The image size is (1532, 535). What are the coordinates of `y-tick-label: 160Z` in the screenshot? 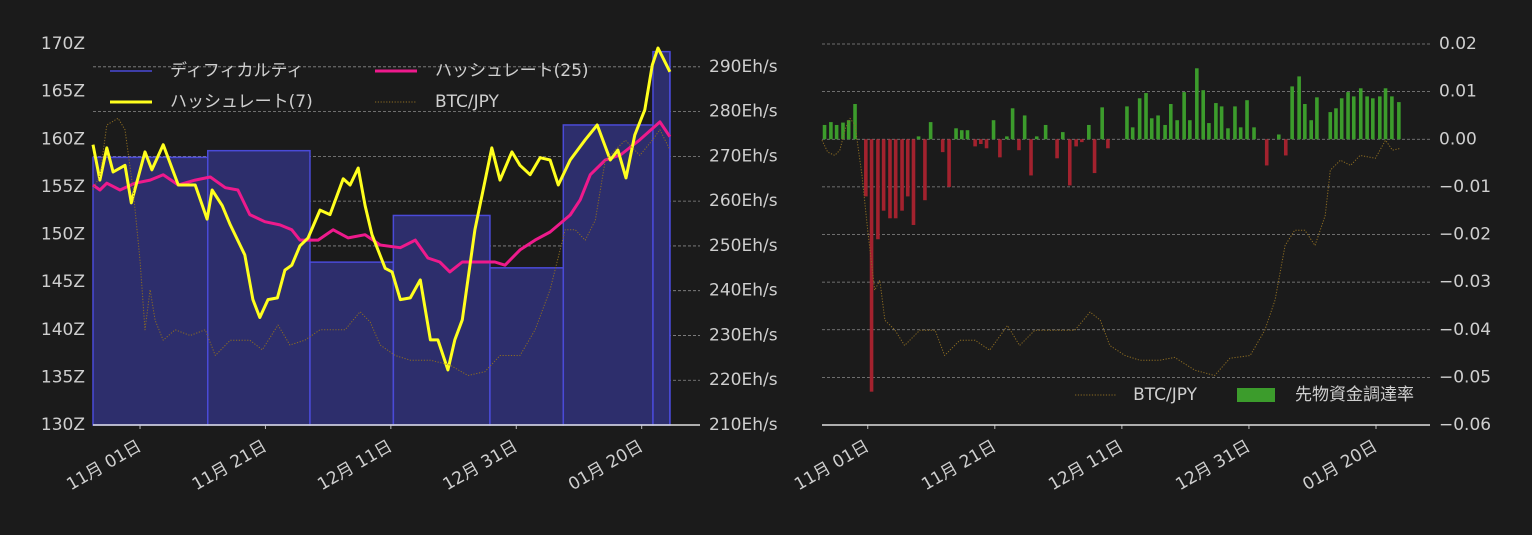 It's located at (63, 139).